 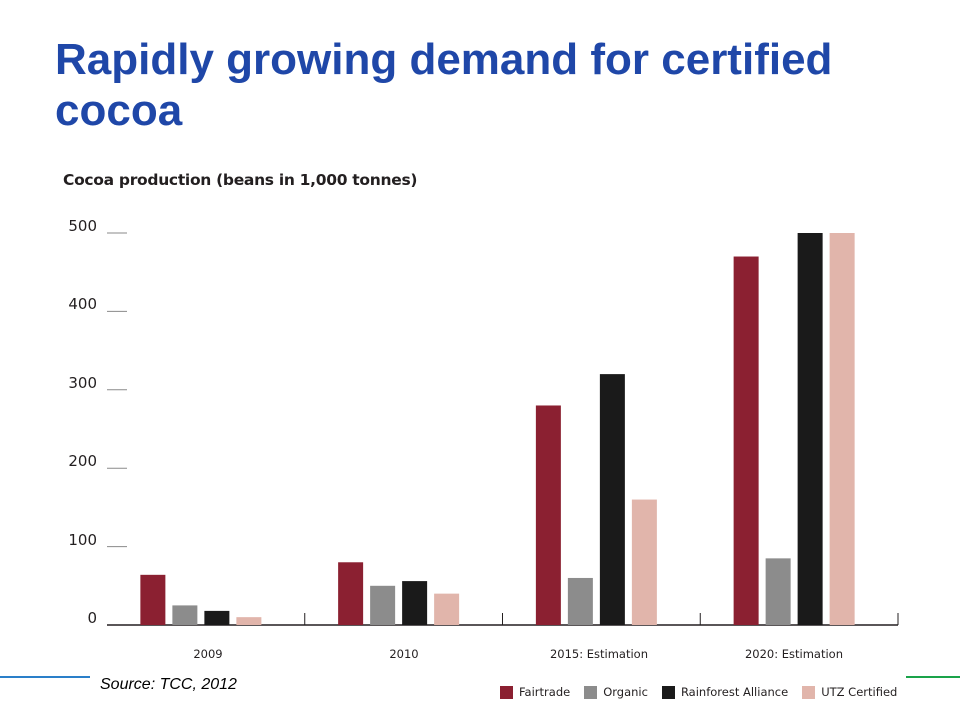 I want to click on accent-line-left, so click(x=45, y=677).